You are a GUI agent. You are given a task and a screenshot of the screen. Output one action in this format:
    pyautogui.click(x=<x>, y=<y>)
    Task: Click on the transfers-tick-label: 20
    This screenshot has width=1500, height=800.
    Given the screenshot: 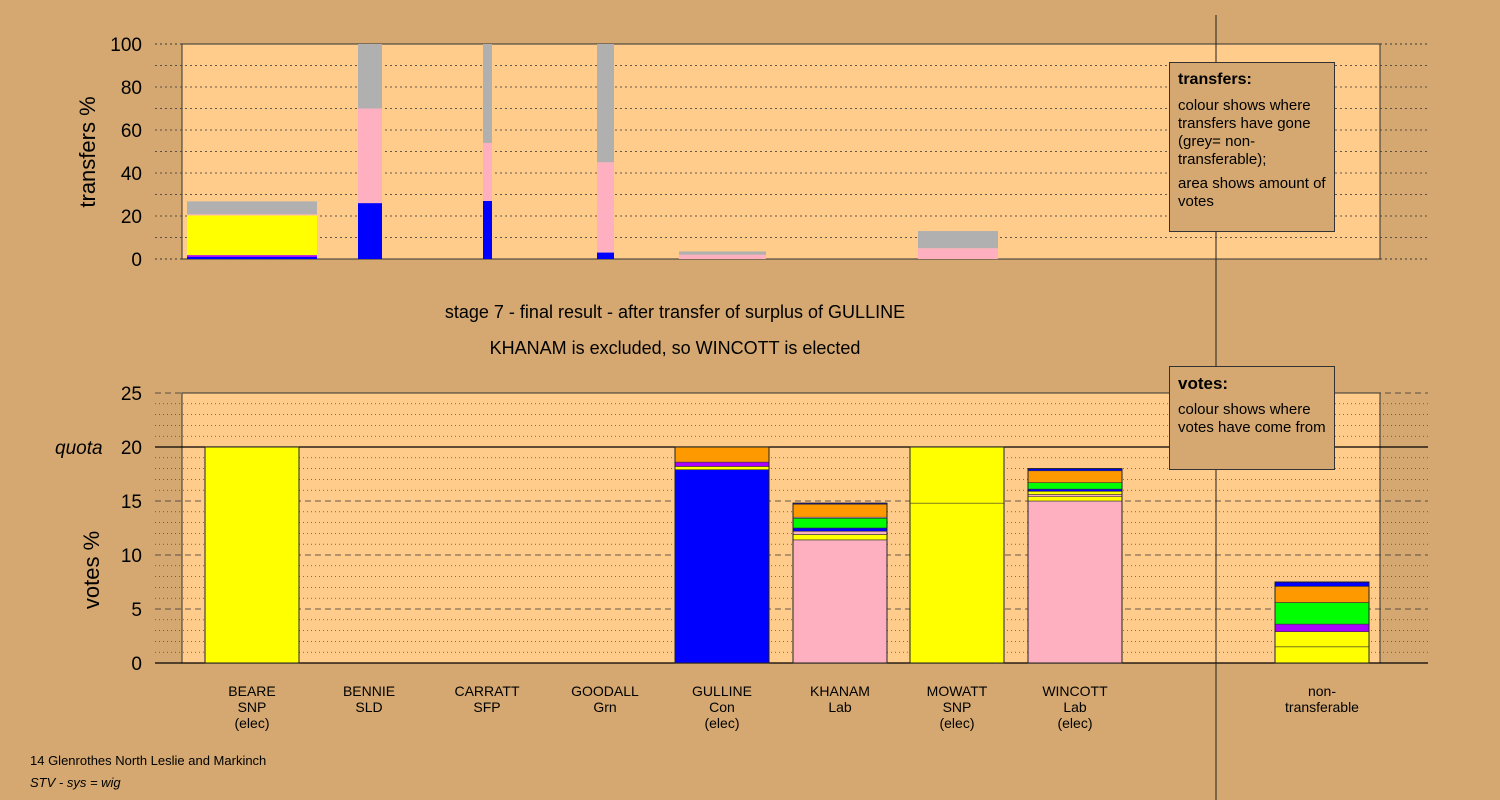 What is the action you would take?
    pyautogui.click(x=131, y=217)
    